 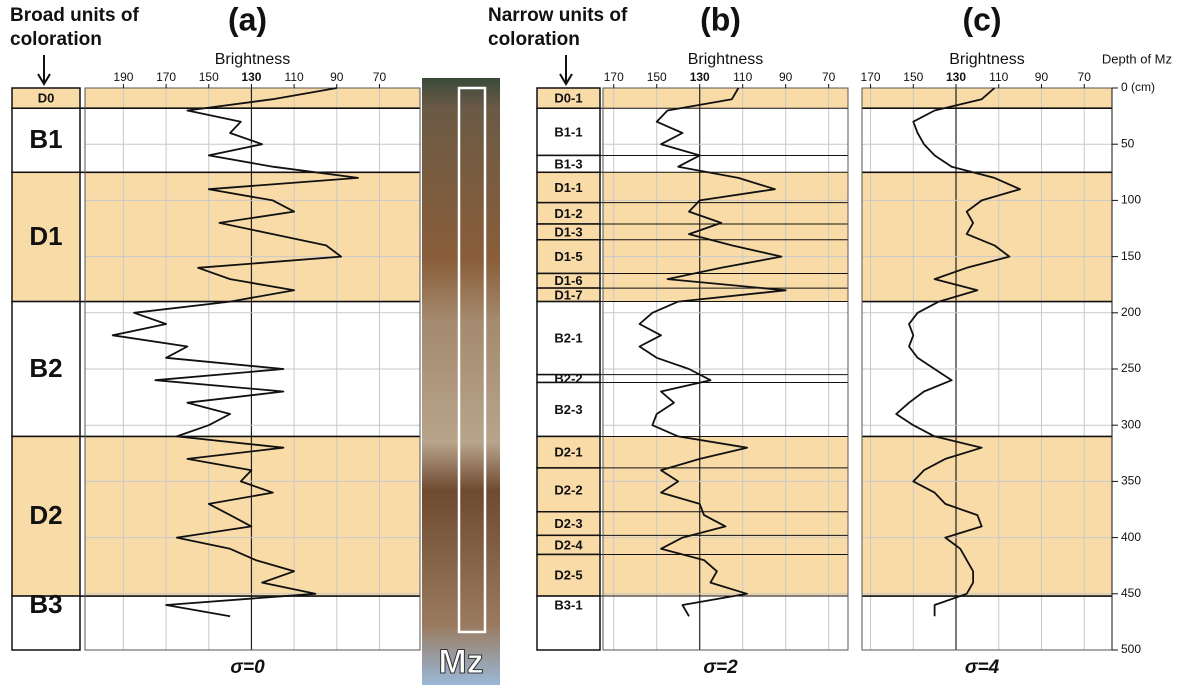 I want to click on unit-label: D1-5, so click(x=568, y=256).